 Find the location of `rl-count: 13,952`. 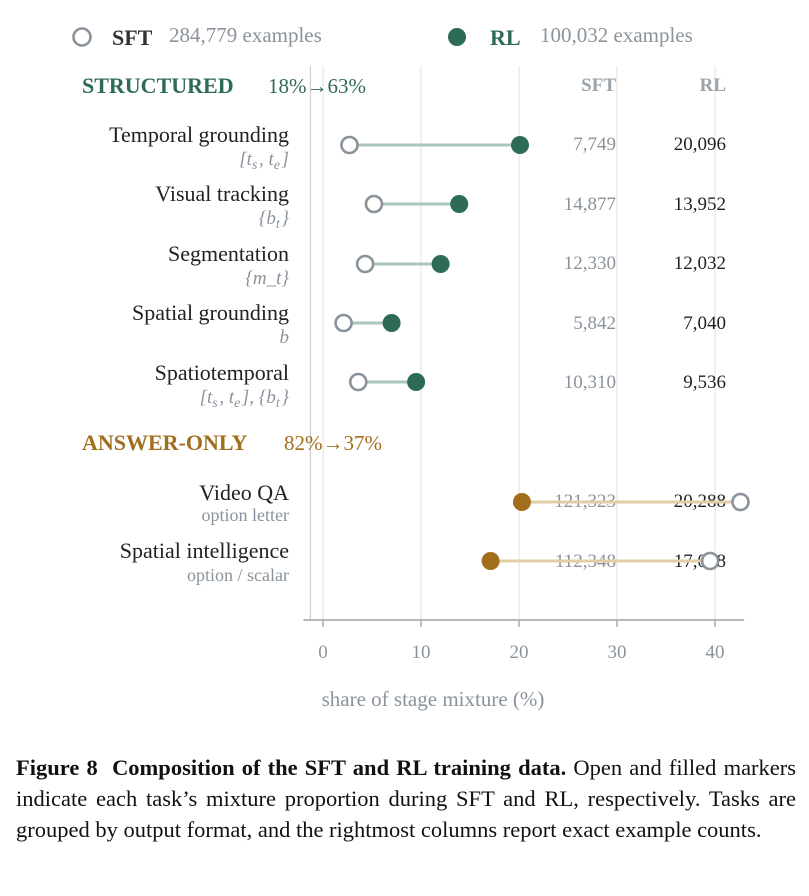

rl-count: 13,952 is located at coordinates (700, 204).